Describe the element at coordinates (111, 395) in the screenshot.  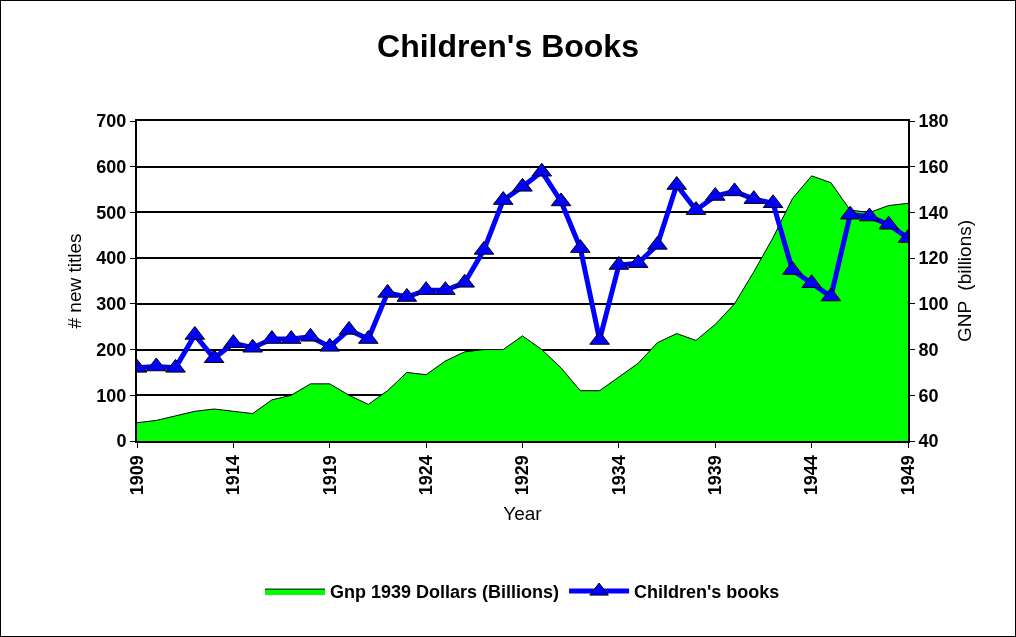
I see `y-tick-label: 100` at that location.